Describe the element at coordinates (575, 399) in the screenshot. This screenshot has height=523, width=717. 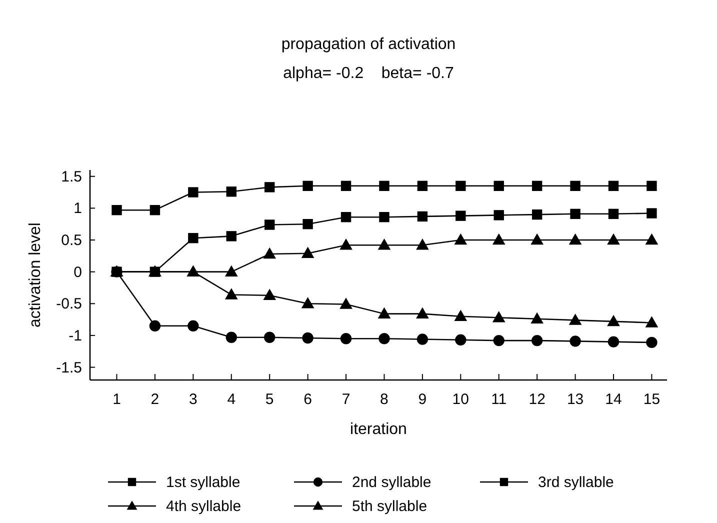
I see `x-tick-label: 13` at that location.